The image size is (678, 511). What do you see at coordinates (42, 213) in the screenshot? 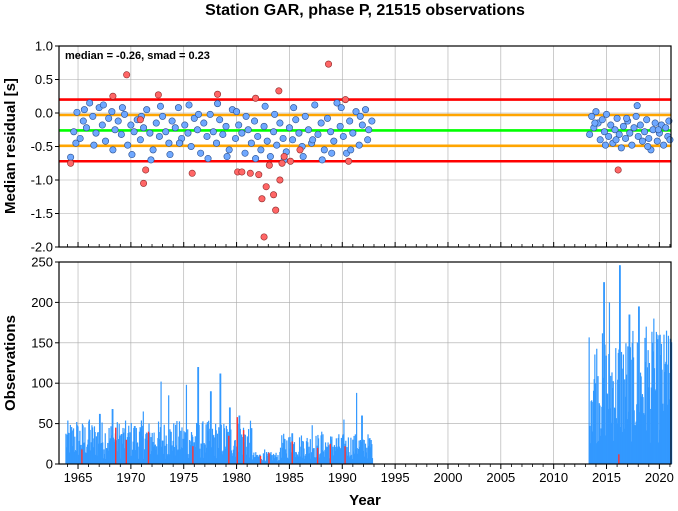
I see `residual-y-tick-label: -1.5` at bounding box center [42, 213].